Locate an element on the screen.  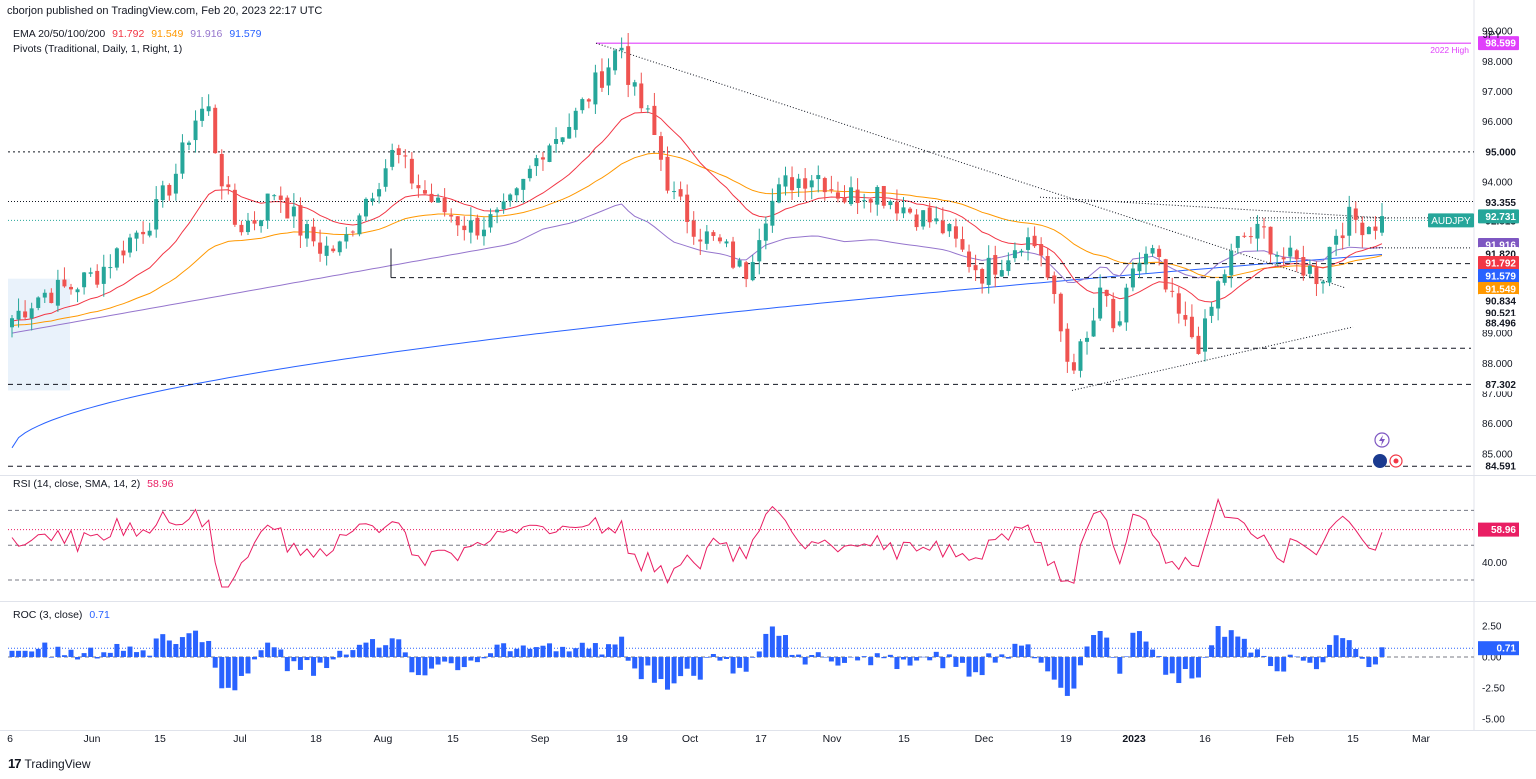
ema-legend-label: EMA 20/50/100/200 is located at coordinates (59, 34).